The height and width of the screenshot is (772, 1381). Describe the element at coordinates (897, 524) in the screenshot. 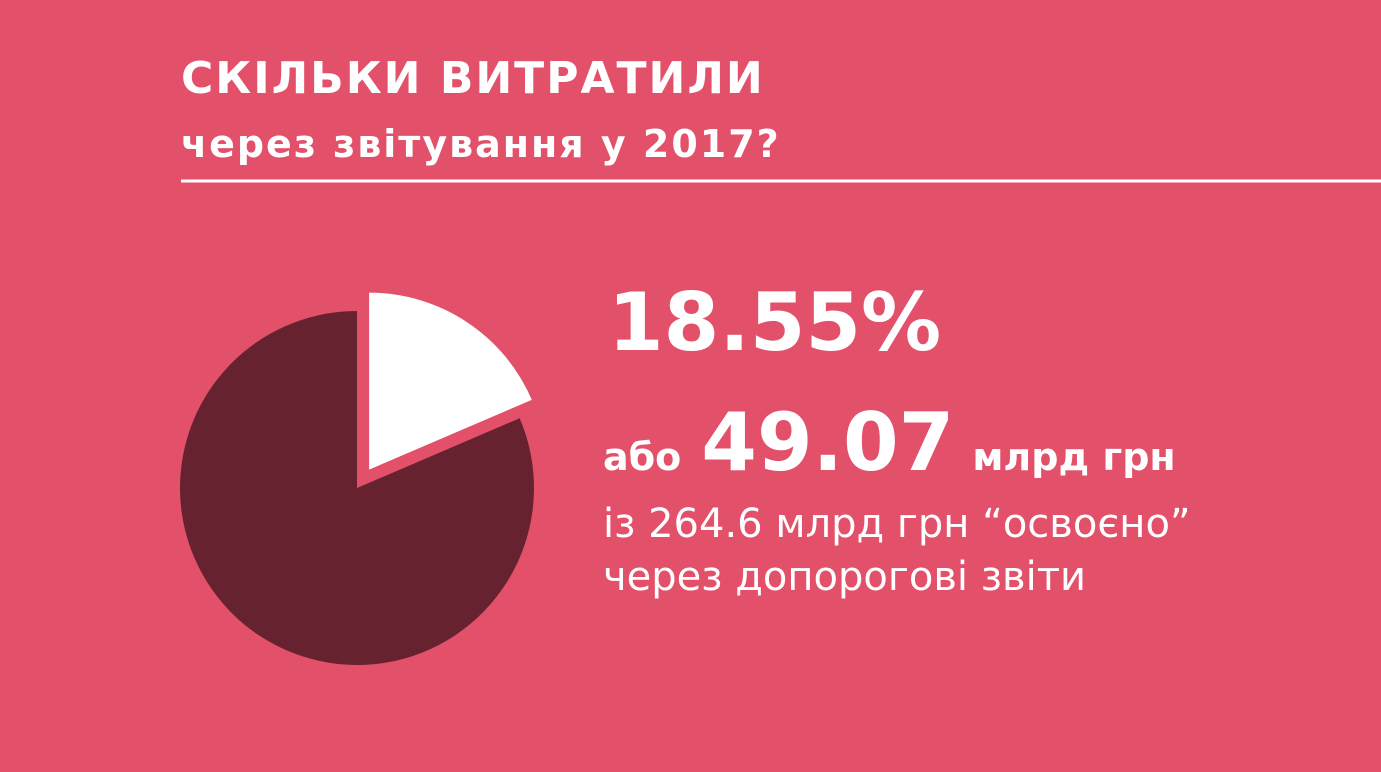

I see `annotation: із 264.6 млрд грн “освоєно”` at that location.